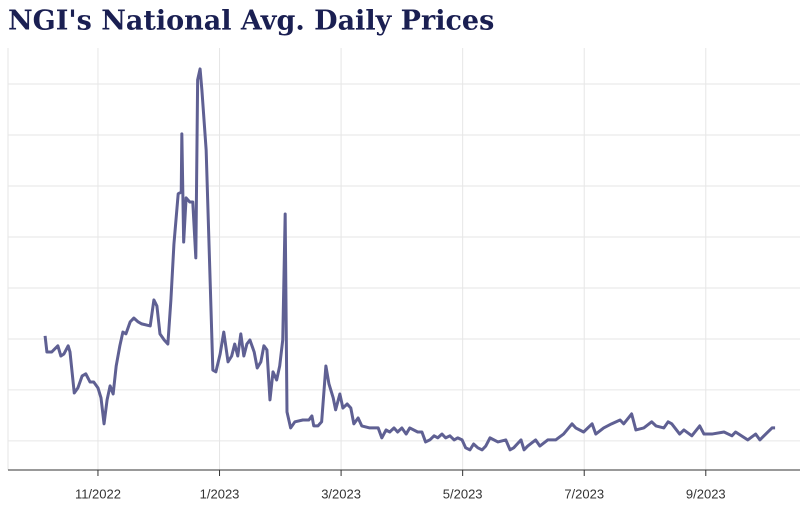  I want to click on x-tick-label: 3/2023, so click(341, 493).